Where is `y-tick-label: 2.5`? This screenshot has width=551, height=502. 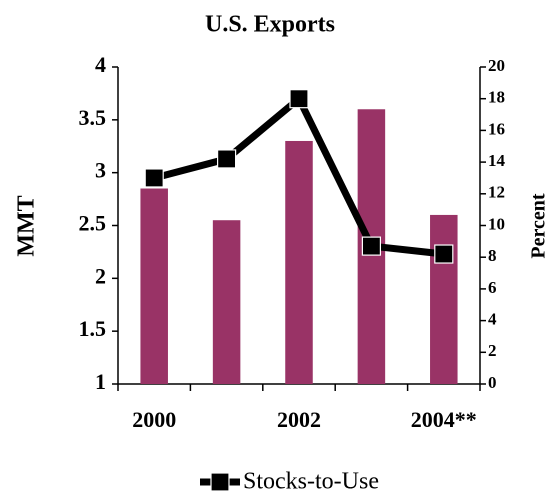 y-tick-label: 2.5 is located at coordinates (93, 223).